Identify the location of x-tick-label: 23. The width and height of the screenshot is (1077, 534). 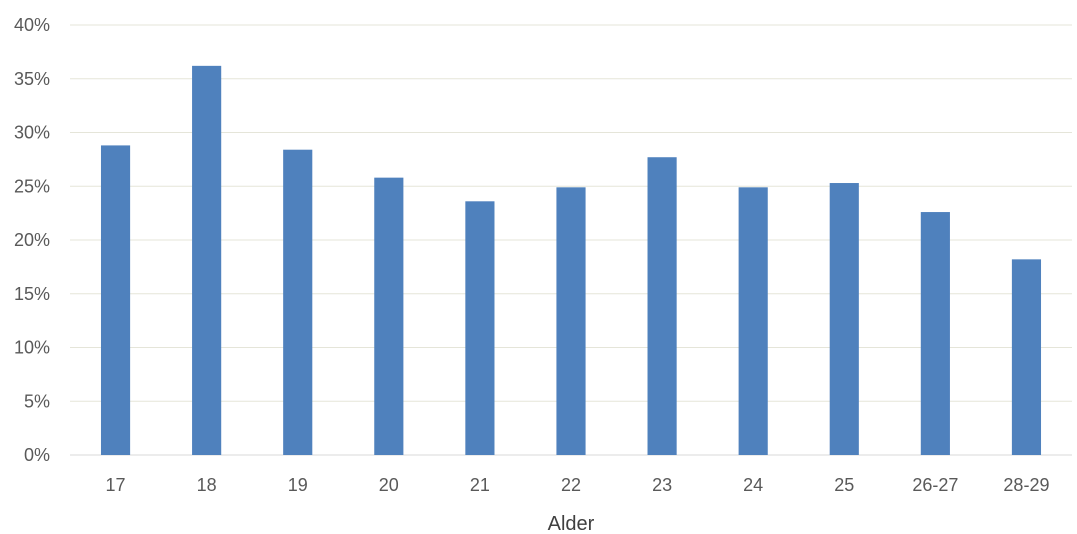
(662, 485).